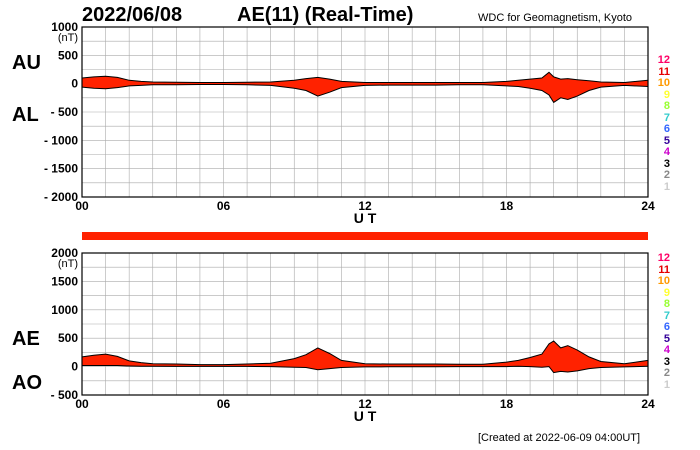  I want to click on y-tick-label: 1500, so click(64, 281).